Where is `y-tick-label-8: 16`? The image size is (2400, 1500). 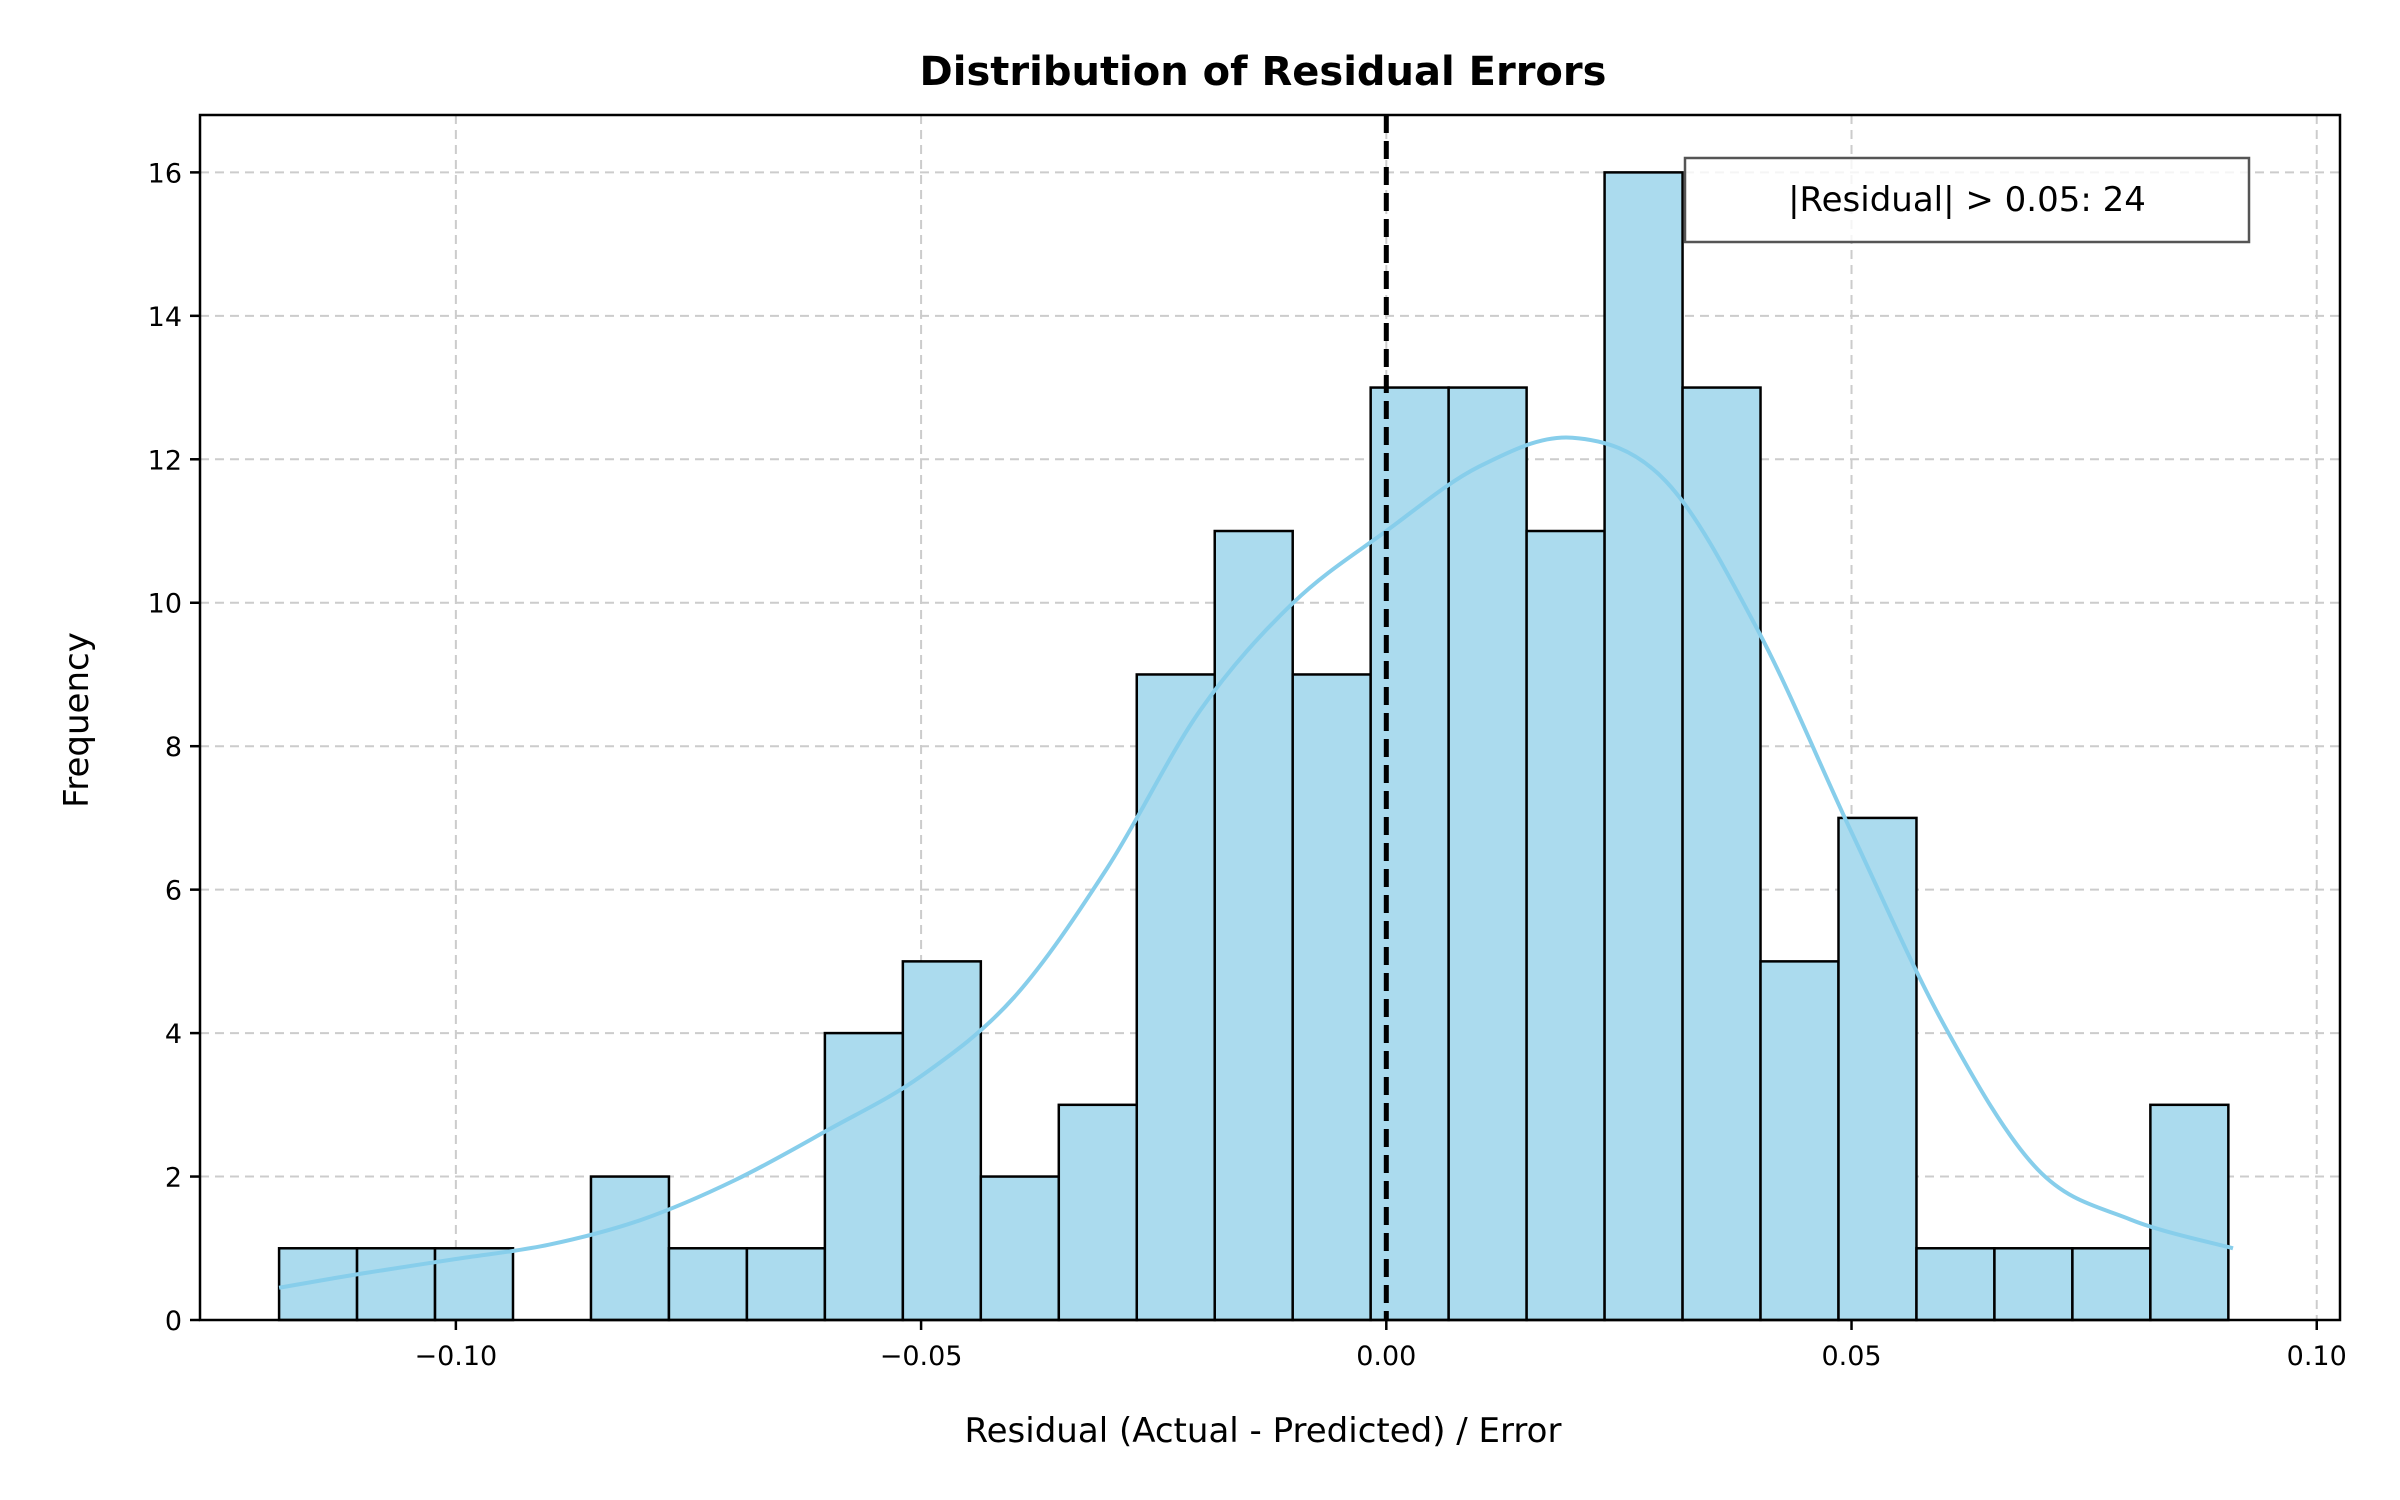
y-tick-label-8: 16 is located at coordinates (165, 173).